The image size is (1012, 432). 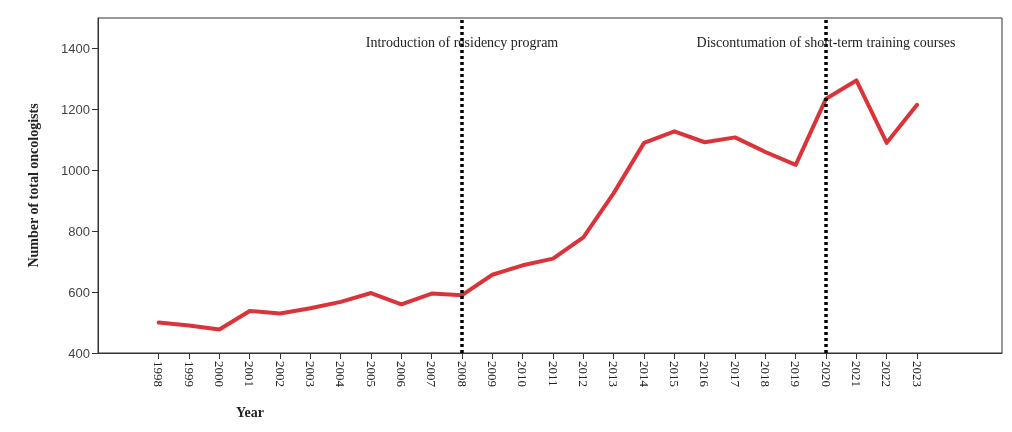 I want to click on y-tick-label: 800, so click(x=79, y=231).